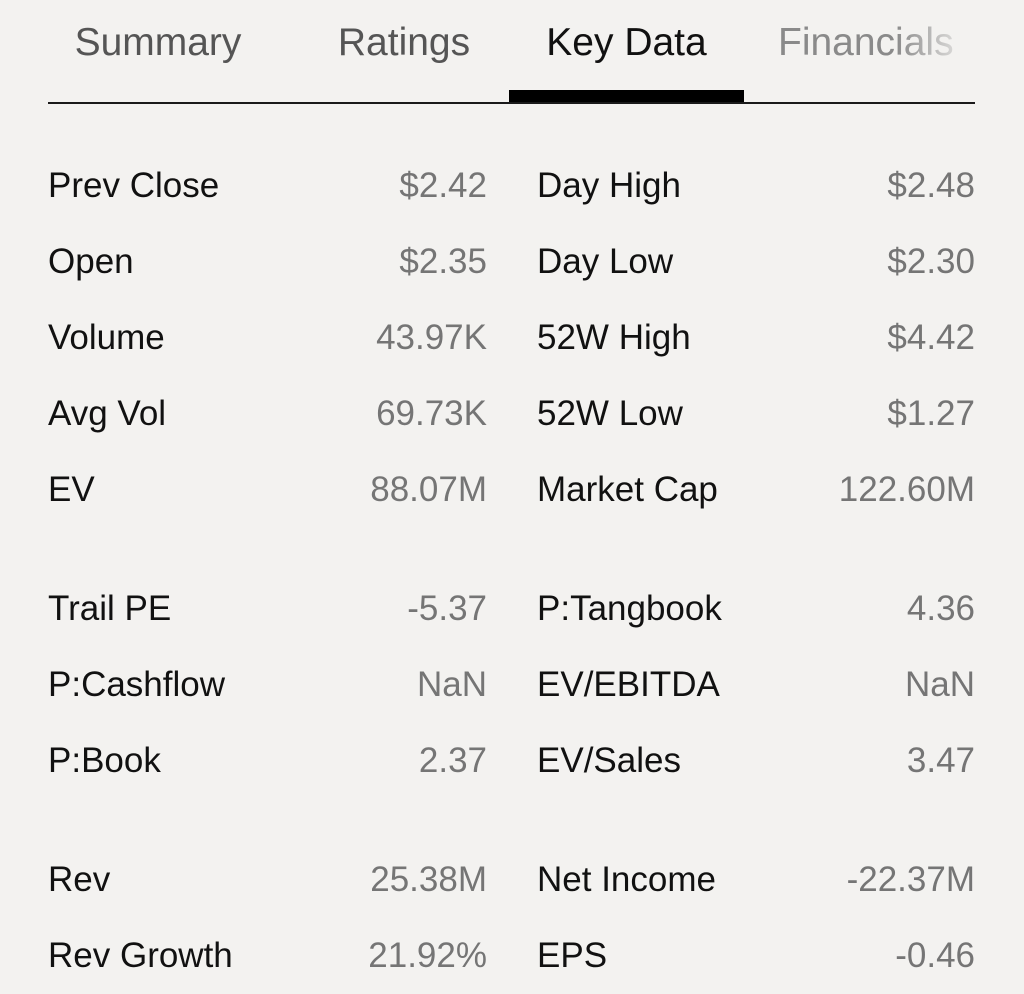 The height and width of the screenshot is (994, 1024). Describe the element at coordinates (935, 955) in the screenshot. I see `metric-value: -0.46` at that location.